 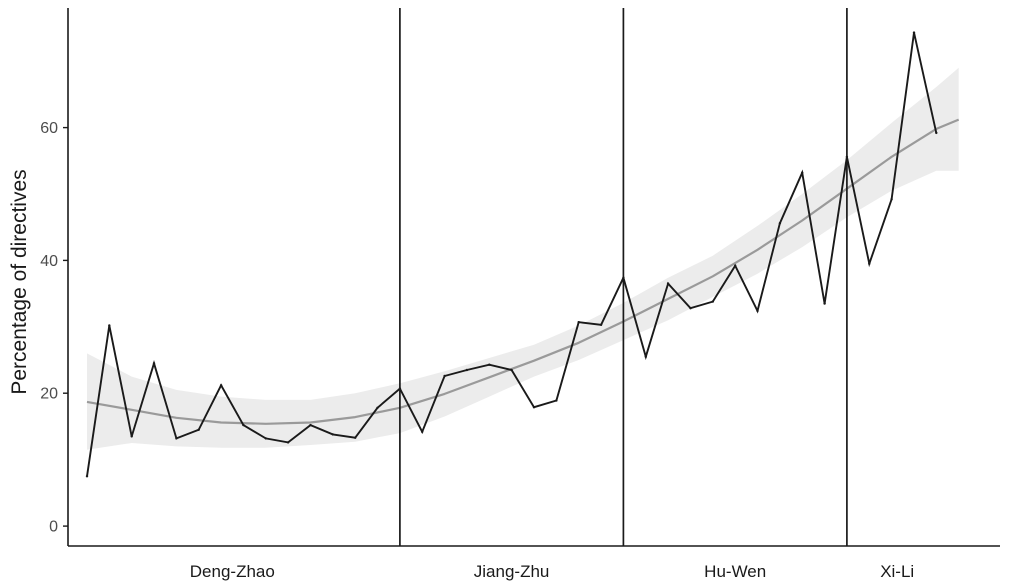 I want to click on y-tick-label: 60, so click(x=49, y=128).